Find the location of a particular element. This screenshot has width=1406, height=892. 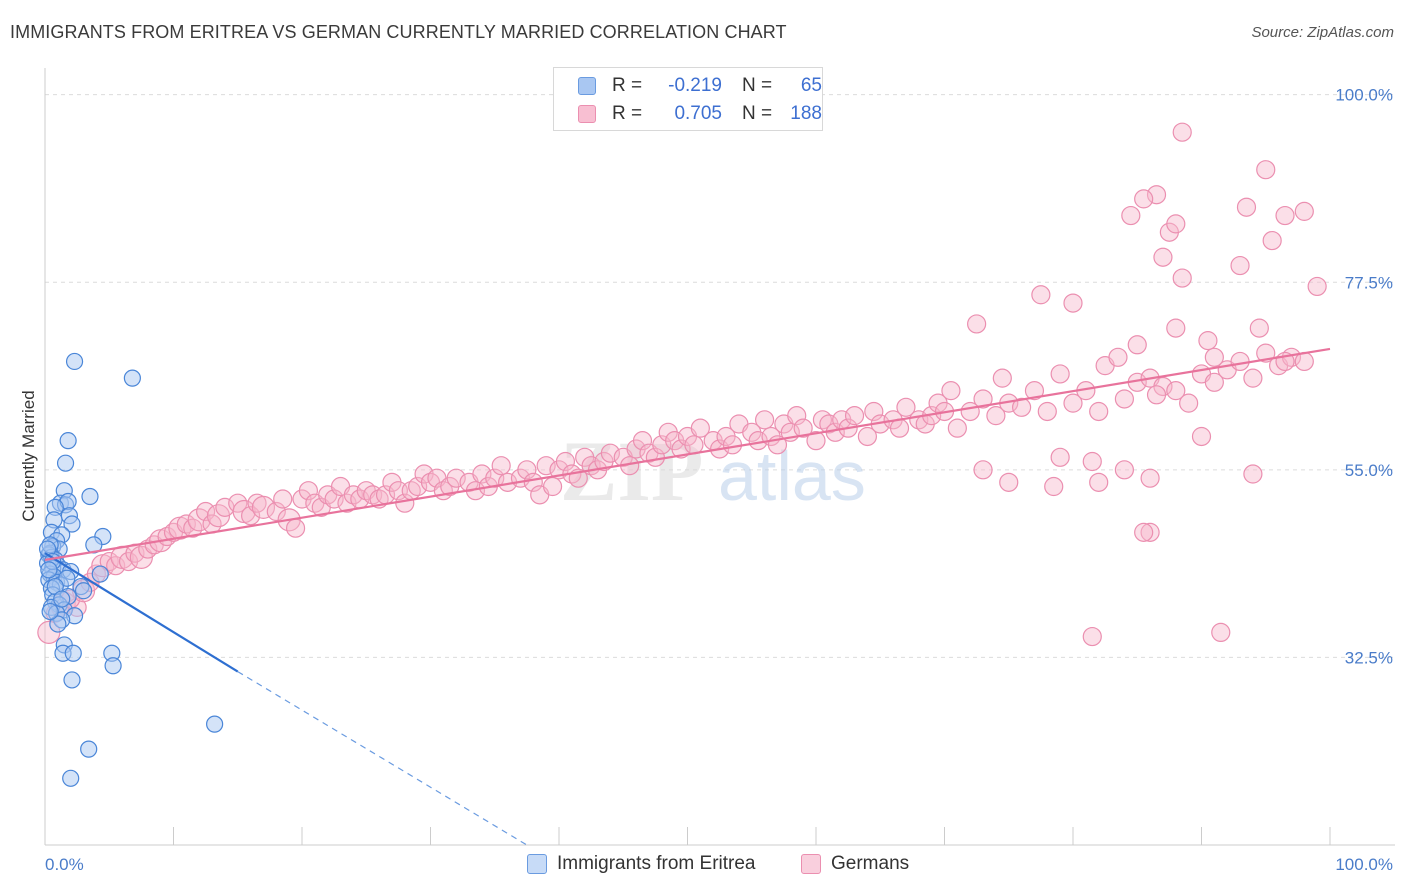

legend-r-value: 0.705 is located at coordinates (698, 113).